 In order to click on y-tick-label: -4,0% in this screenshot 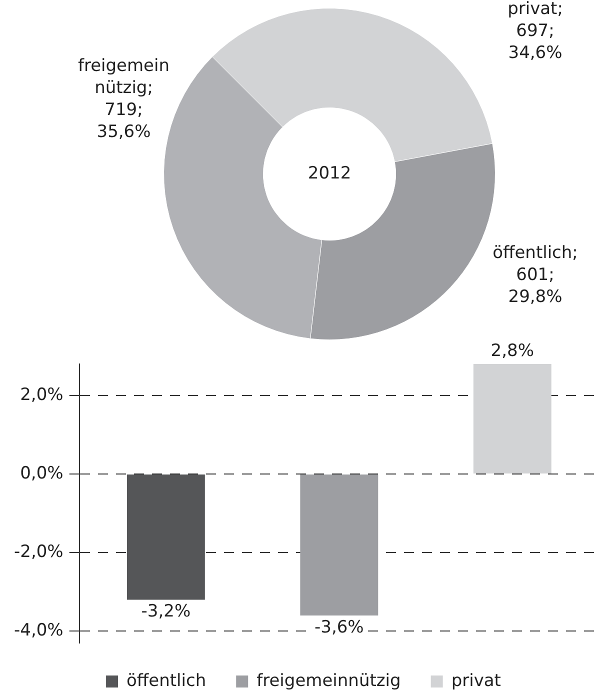, I will do `click(39, 630)`.